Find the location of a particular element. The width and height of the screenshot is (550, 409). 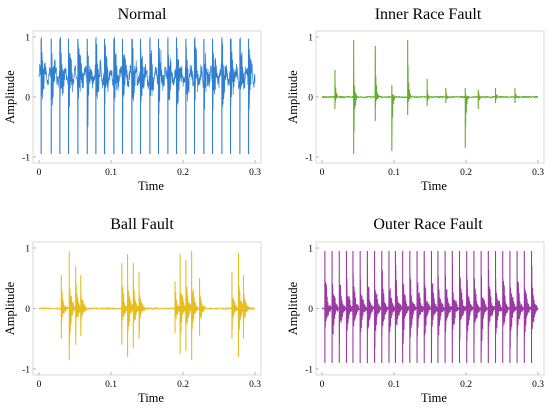

normal-waveform-line is located at coordinates (147, 81).